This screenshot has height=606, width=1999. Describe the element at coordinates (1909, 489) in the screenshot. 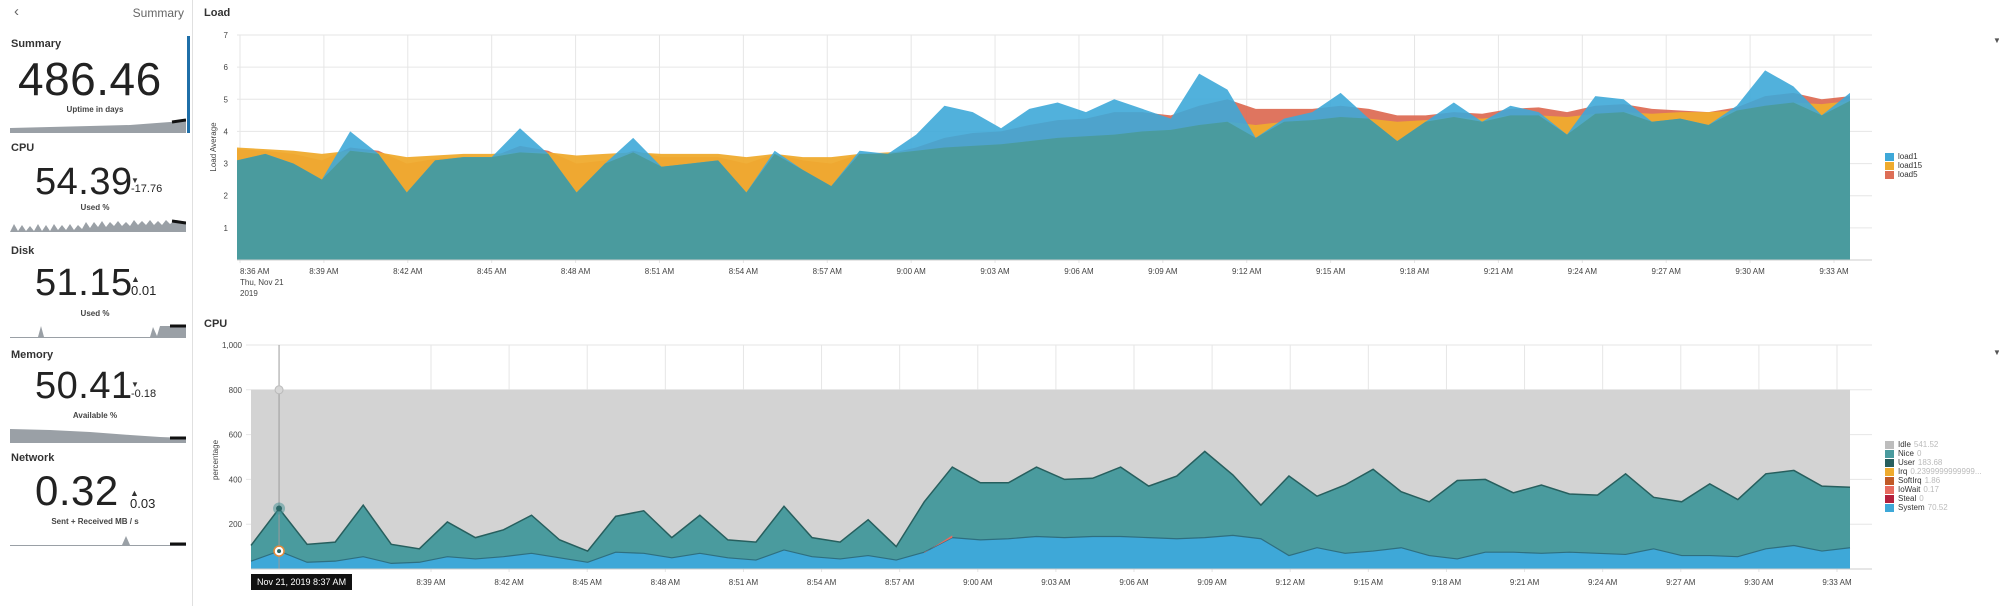

I see `legend-label: IoWait` at that location.